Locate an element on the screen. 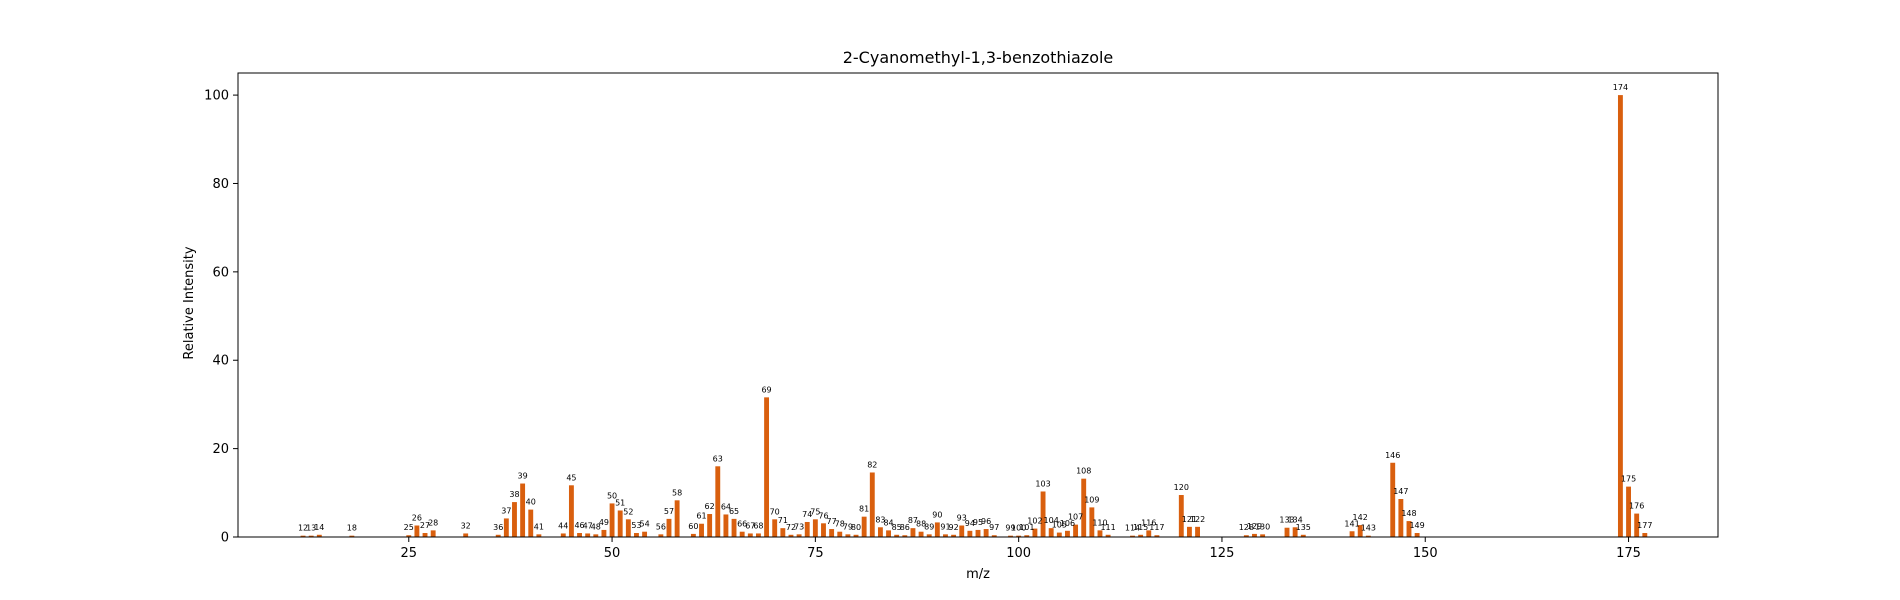  data-label-mz-40: 40 is located at coordinates (531, 502).